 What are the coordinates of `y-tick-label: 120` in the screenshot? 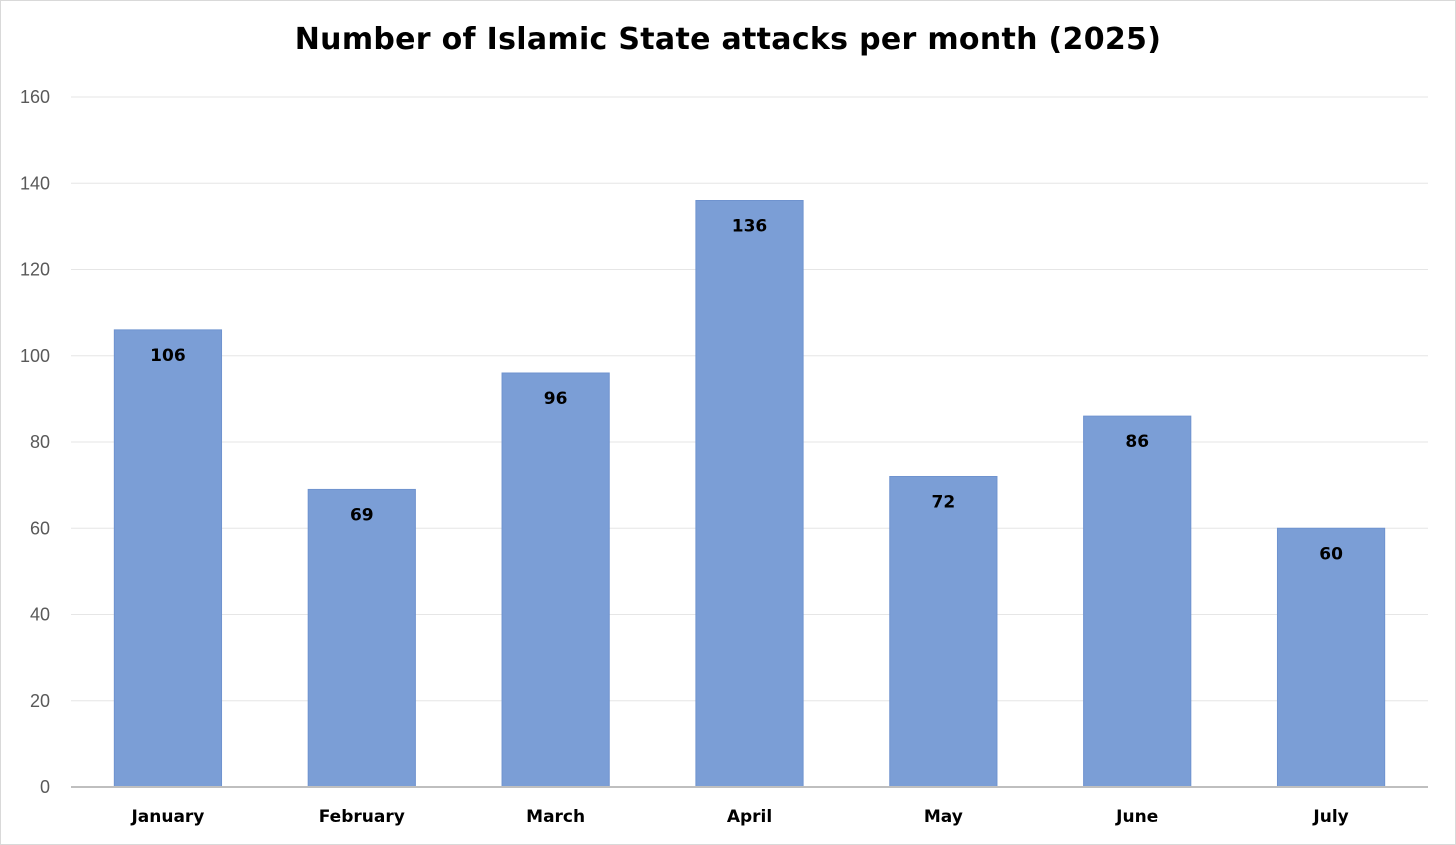 It's located at (35, 270).